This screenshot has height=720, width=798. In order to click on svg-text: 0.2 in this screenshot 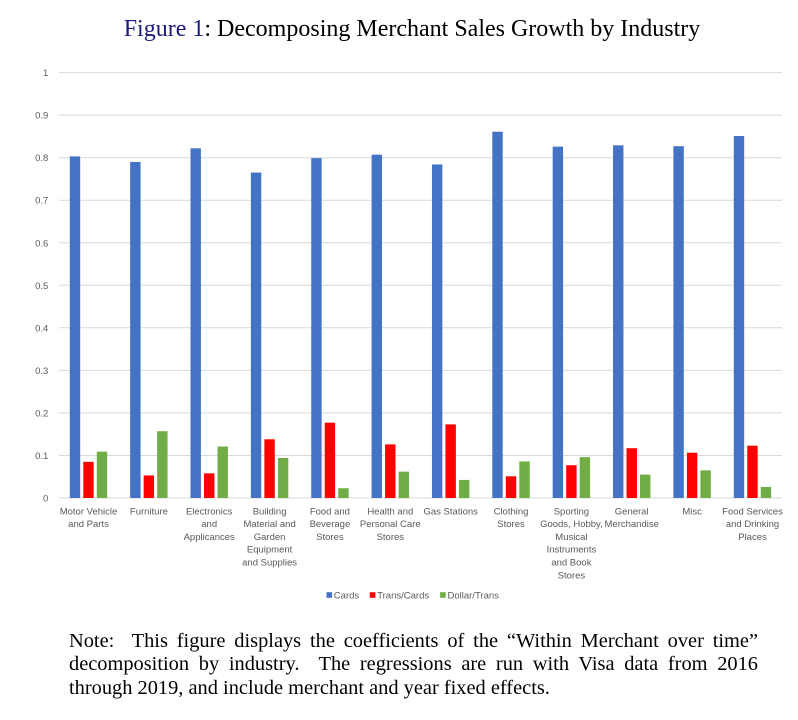, I will do `click(41, 413)`.